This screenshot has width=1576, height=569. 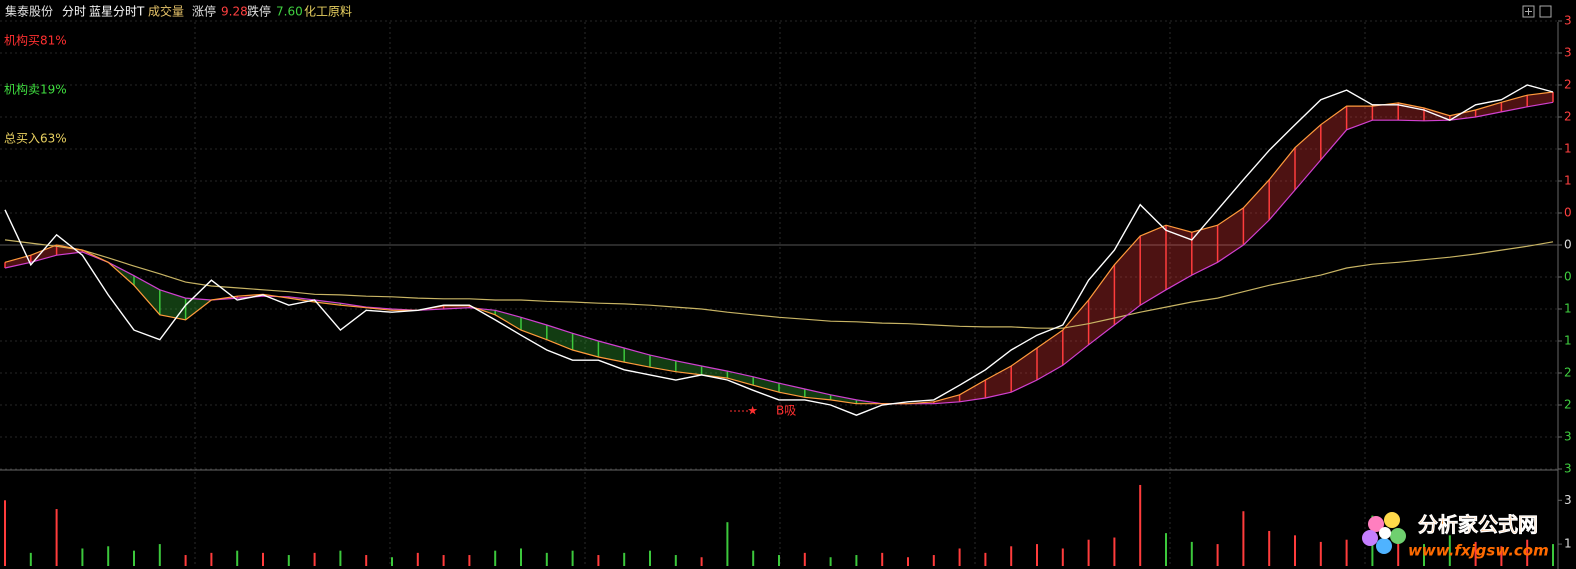 I want to click on indicator: 机构买81%, so click(x=35, y=40).